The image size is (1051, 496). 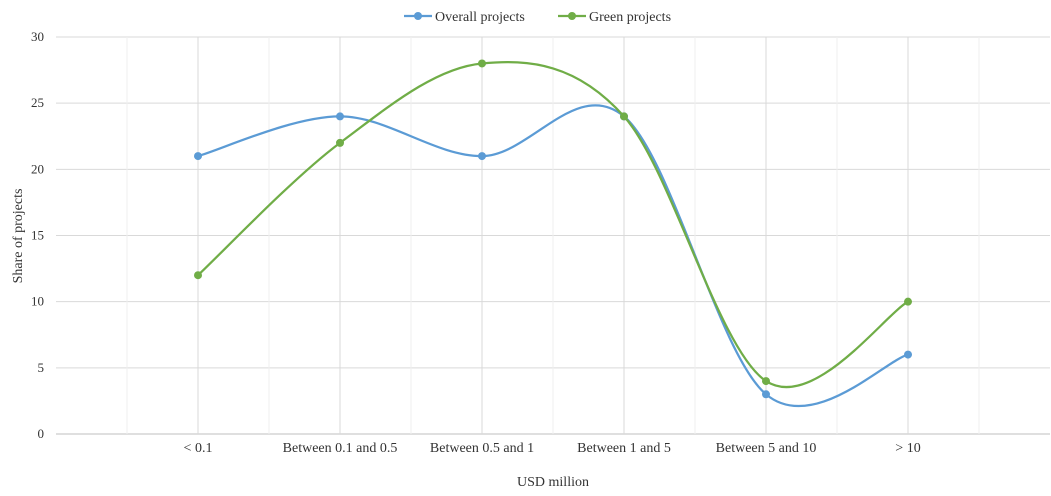 I want to click on legend-label: Overall projects, so click(x=480, y=17).